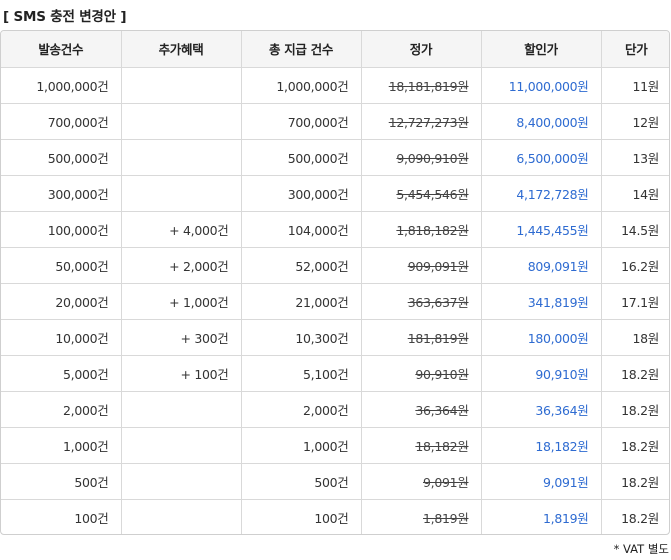 This screenshot has width=671, height=560. What do you see at coordinates (635, 265) in the screenshot?
I see `cell-unit-price: 16.2원` at bounding box center [635, 265].